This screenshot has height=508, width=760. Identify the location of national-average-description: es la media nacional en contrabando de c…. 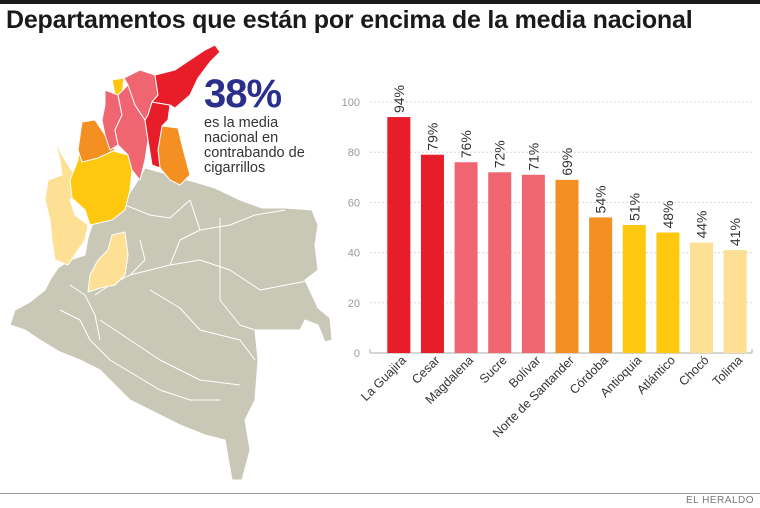
(254, 145).